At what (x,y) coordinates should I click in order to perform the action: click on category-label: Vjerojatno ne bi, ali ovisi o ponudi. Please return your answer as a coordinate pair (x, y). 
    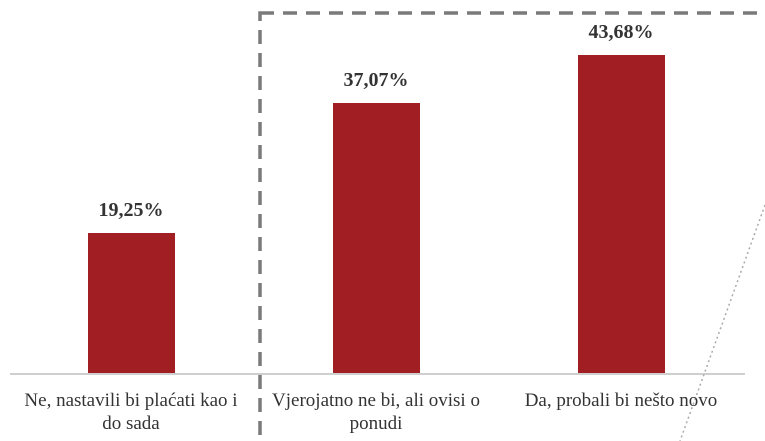
    Looking at the image, I should click on (376, 412).